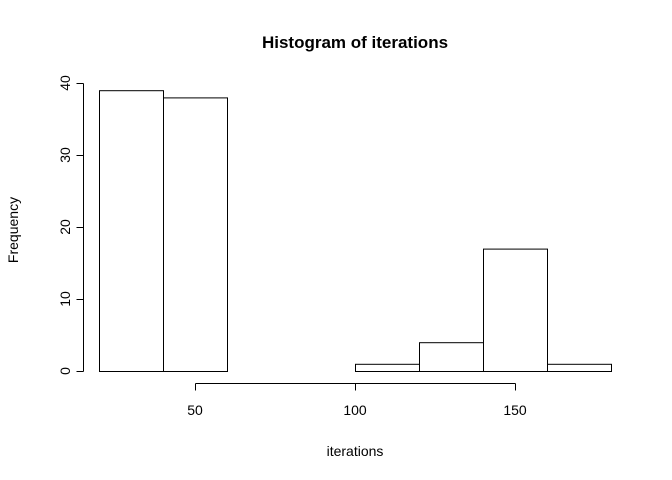 The height and width of the screenshot is (480, 672). I want to click on y-tick-label: 10, so click(65, 299).